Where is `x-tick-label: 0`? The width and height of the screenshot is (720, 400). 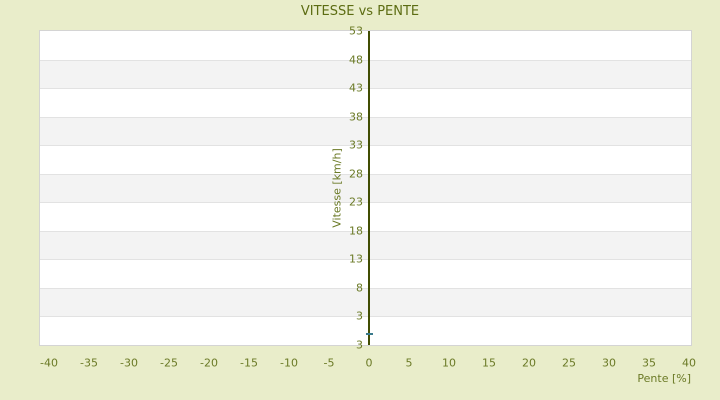
x-tick-label: 0 is located at coordinates (369, 363).